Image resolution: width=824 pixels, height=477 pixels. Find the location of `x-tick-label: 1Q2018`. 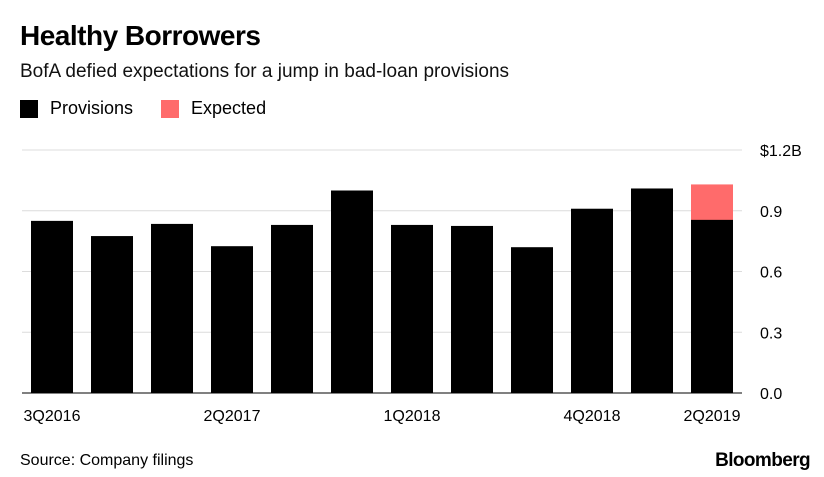

x-tick-label: 1Q2018 is located at coordinates (412, 416).